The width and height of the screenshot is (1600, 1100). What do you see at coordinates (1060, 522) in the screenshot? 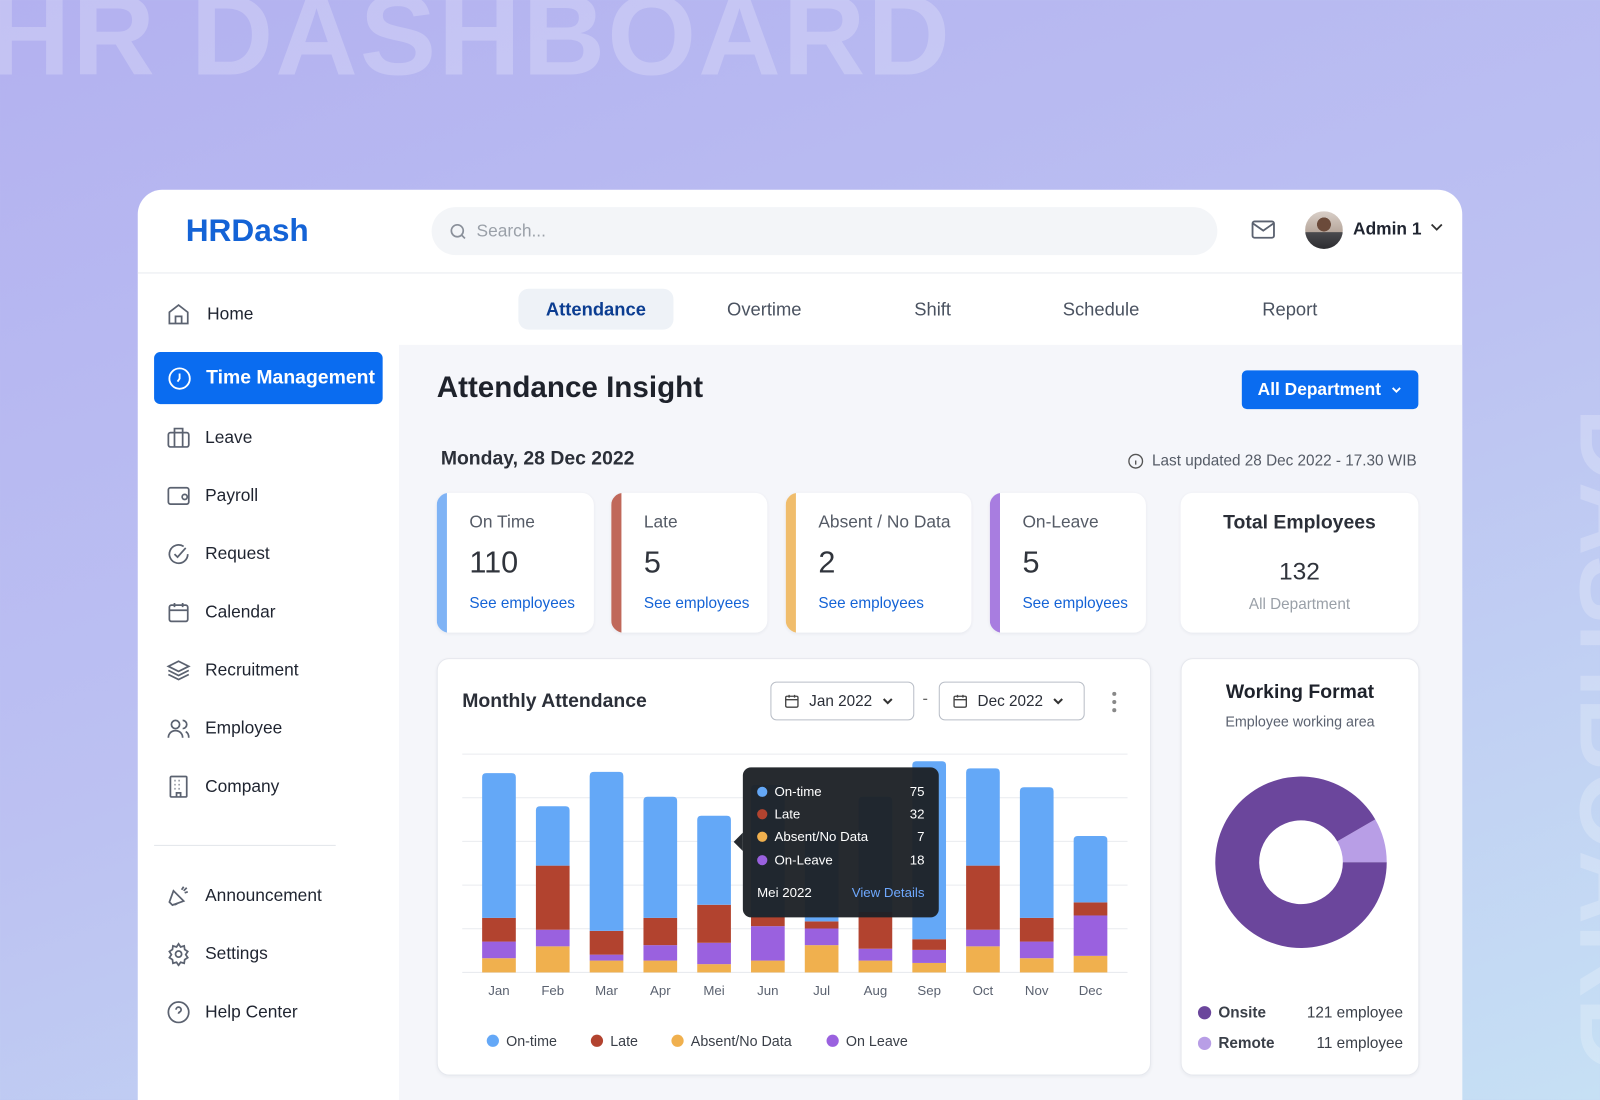
I see `stat-label: On-Leave` at bounding box center [1060, 522].